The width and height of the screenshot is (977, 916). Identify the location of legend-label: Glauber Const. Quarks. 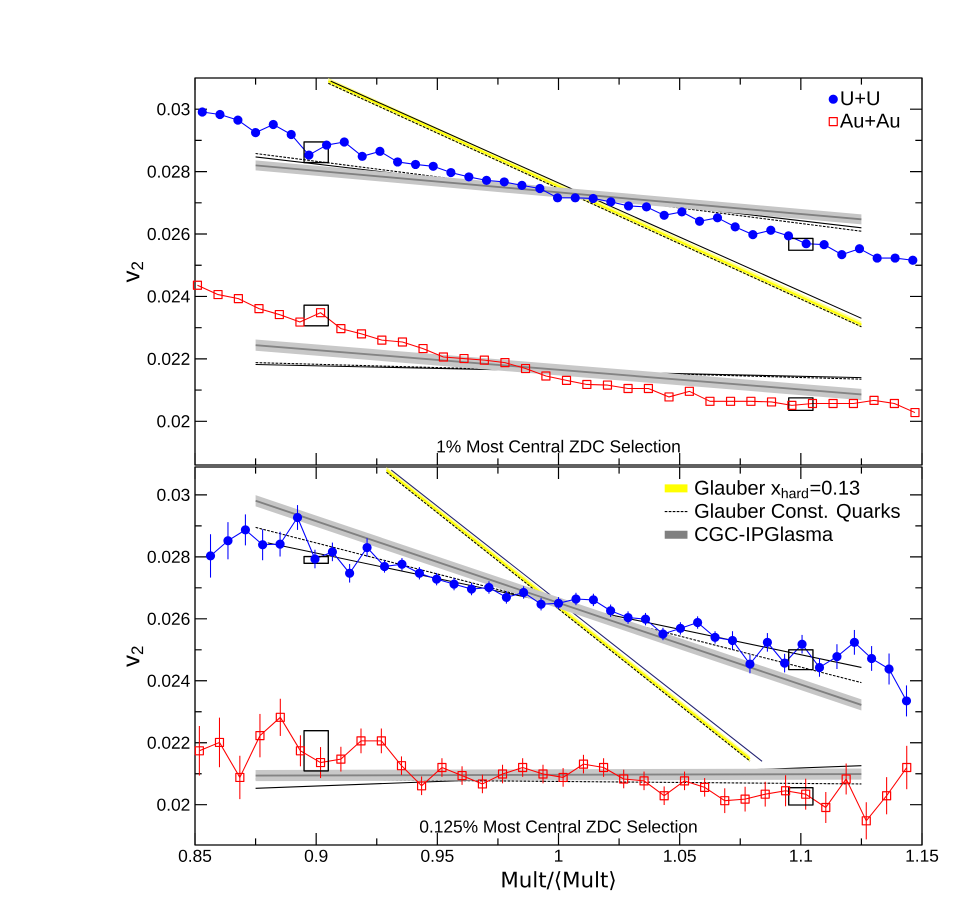
(797, 512).